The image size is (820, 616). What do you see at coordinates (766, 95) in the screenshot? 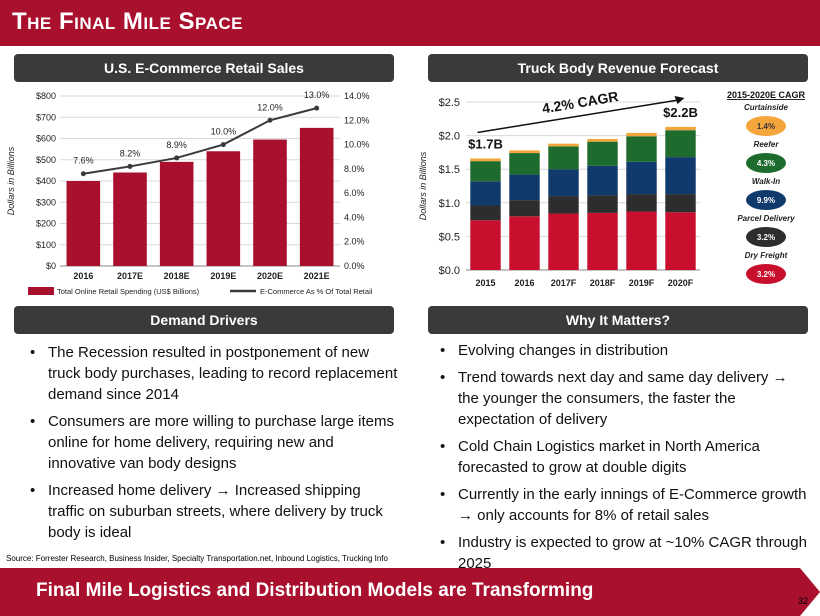
I see `cagr-legend-title: 2015-2020E CAGR` at bounding box center [766, 95].